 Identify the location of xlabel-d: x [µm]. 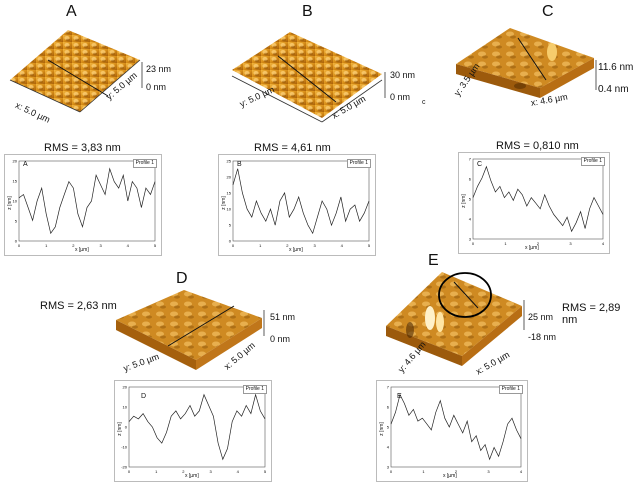
(192, 476).